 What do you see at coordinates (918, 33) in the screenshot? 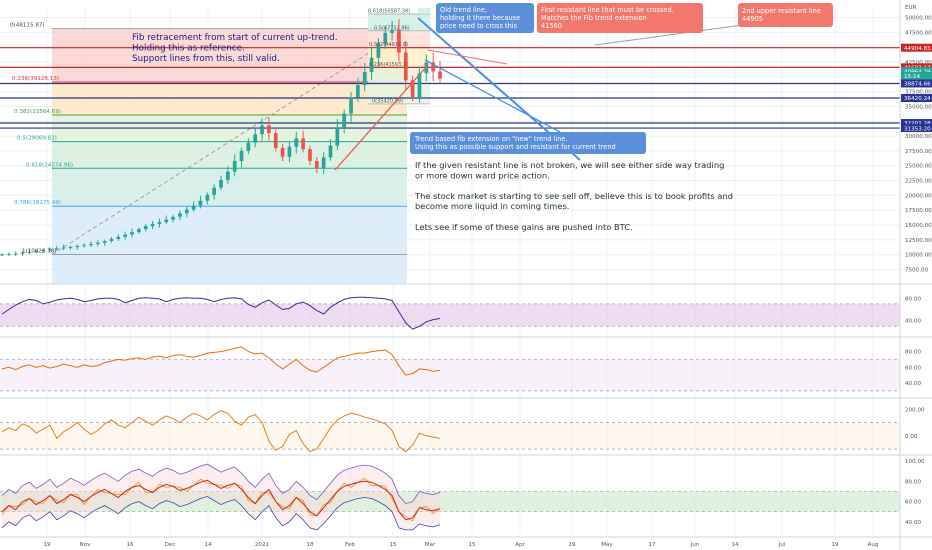
I see `price-tick-label: 47500.00` at bounding box center [918, 33].